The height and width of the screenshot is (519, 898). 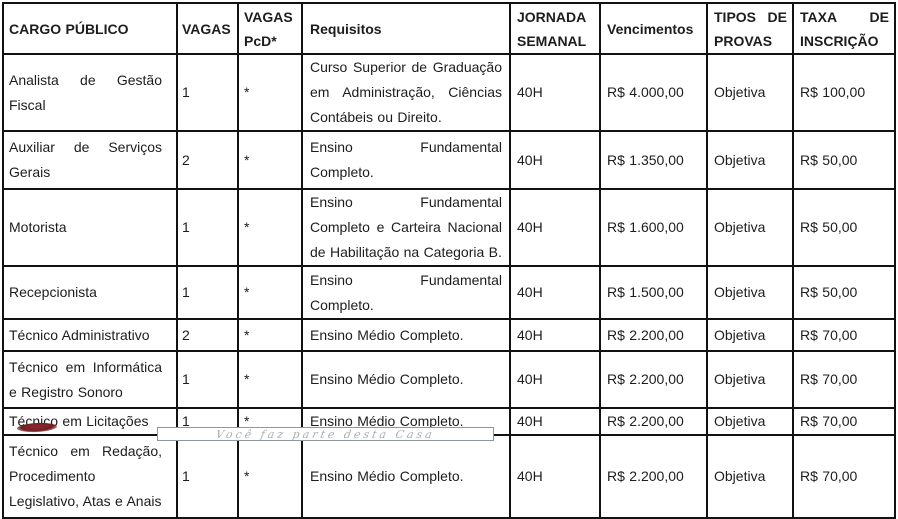 I want to click on header-requisitos: Requisitos, so click(x=406, y=28).